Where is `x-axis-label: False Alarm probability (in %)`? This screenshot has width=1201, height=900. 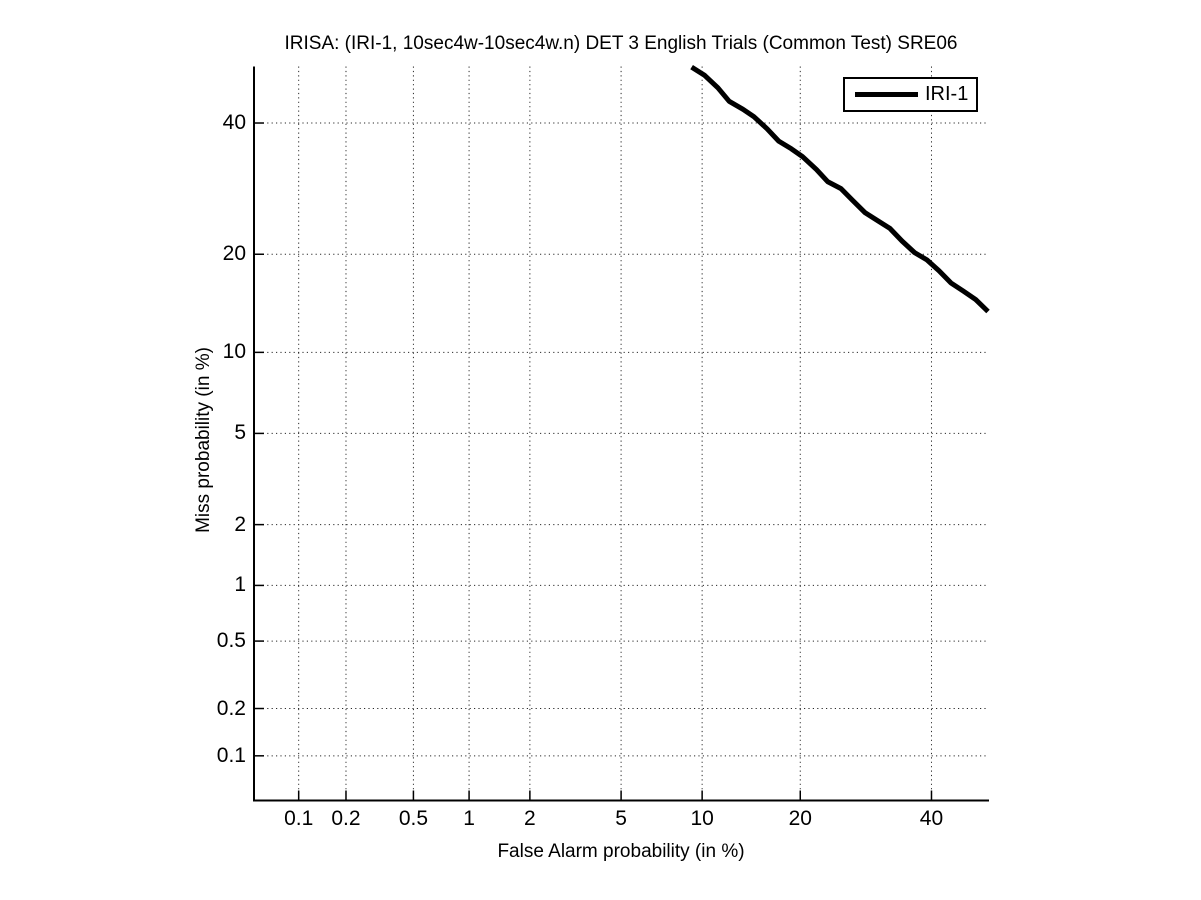 x-axis-label: False Alarm probability (in %) is located at coordinates (621, 851).